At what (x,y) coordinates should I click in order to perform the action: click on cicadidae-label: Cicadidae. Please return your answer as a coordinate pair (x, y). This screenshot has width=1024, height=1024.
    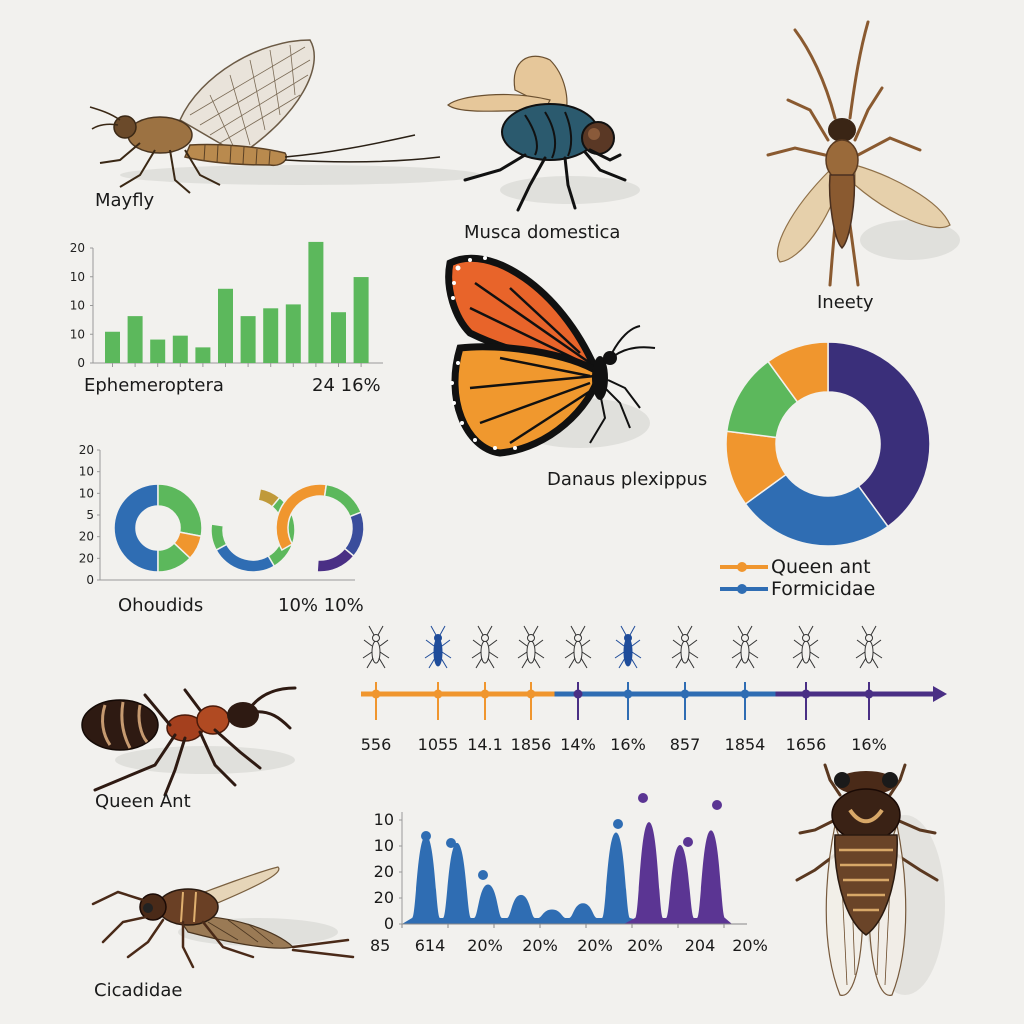
    Looking at the image, I should click on (138, 990).